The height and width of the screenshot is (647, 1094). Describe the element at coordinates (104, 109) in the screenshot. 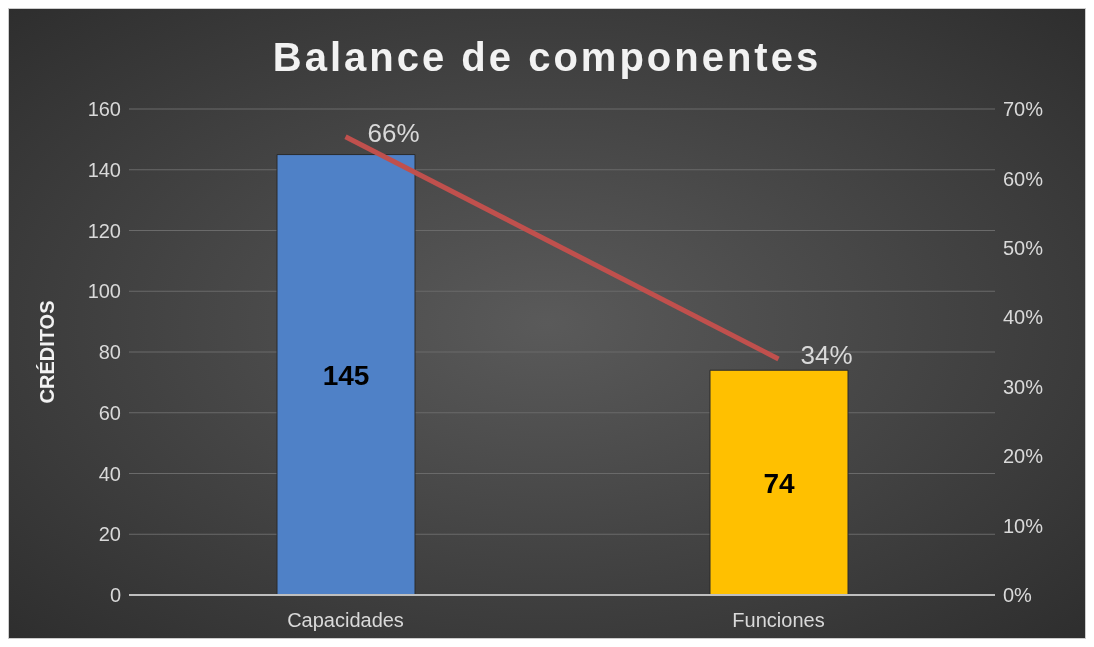

I see `y-tick-label: 160` at that location.